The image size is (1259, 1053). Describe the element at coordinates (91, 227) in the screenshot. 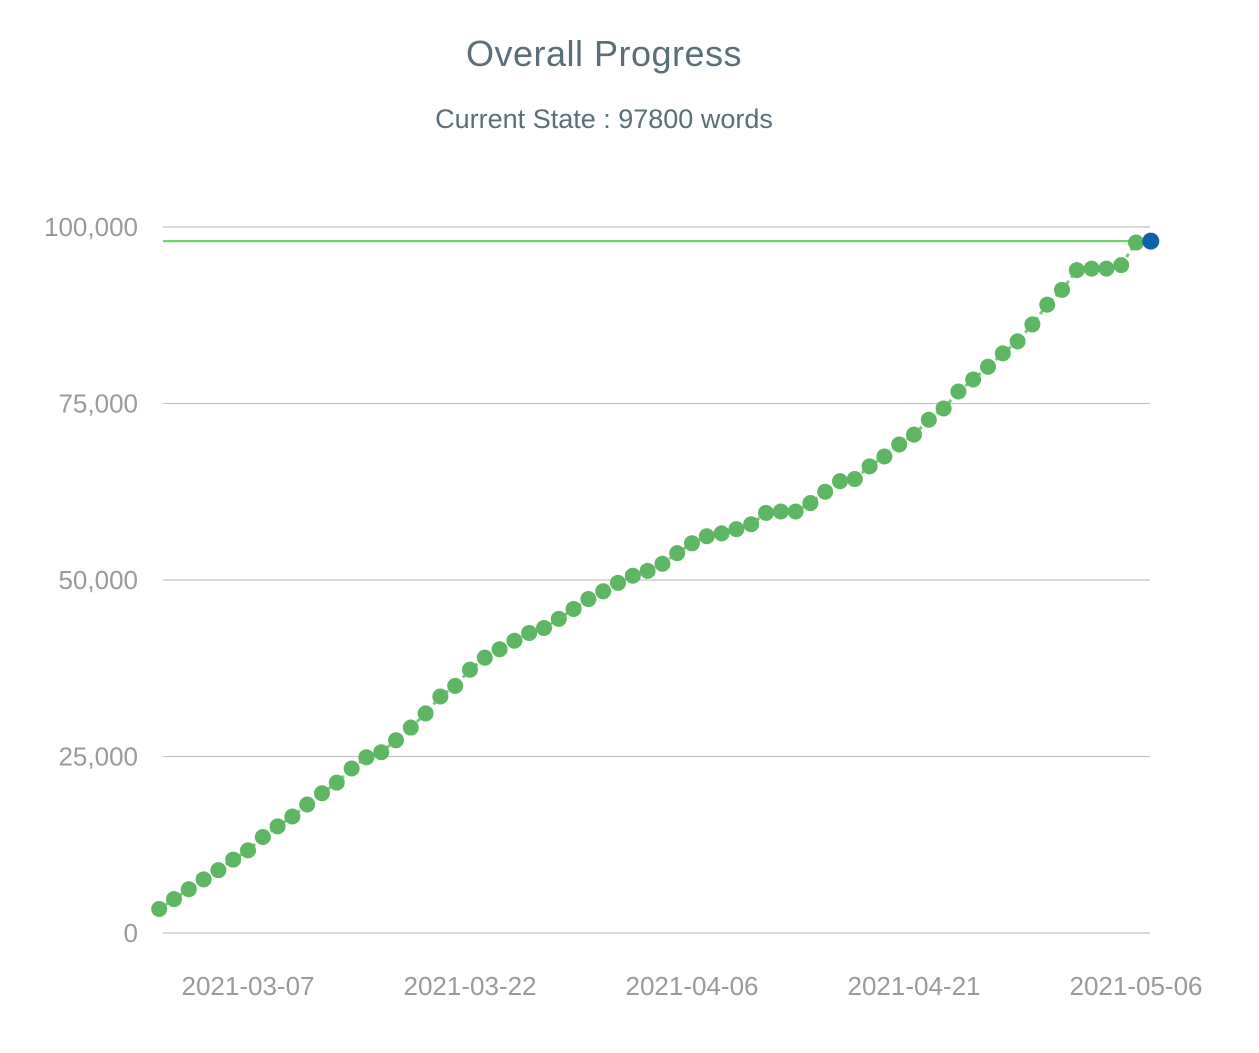

I see `y-axis-tick-label: 100,000` at that location.